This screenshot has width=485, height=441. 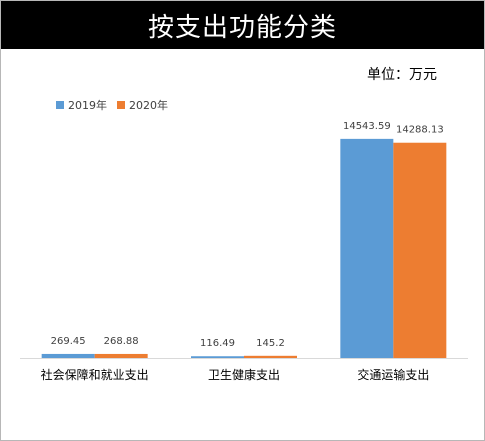 I want to click on legend: 2019年 2020年, so click(x=117, y=105).